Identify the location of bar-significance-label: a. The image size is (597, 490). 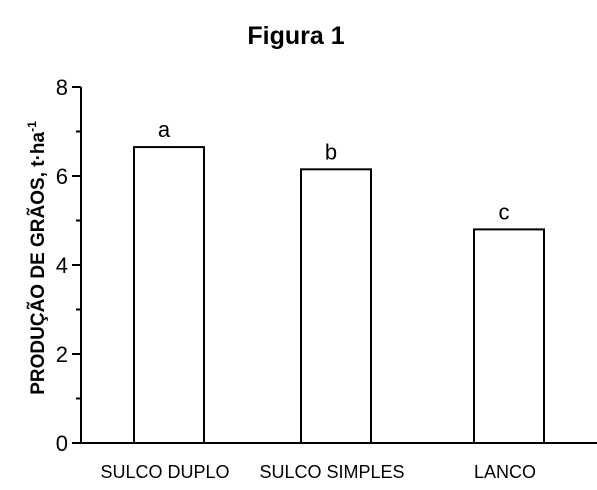
(164, 129).